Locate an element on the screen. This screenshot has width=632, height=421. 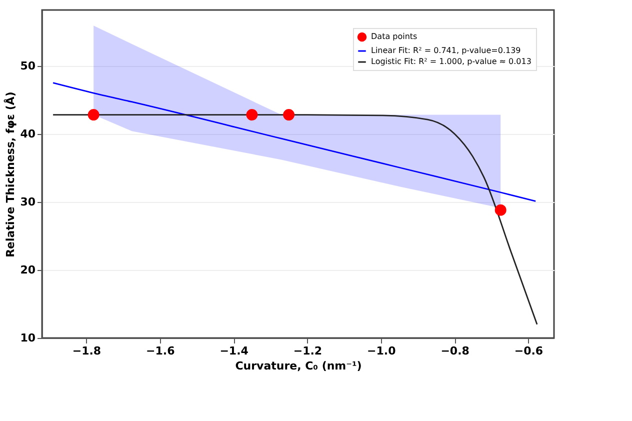
y-tick-label: 20 is located at coordinates (28, 269).